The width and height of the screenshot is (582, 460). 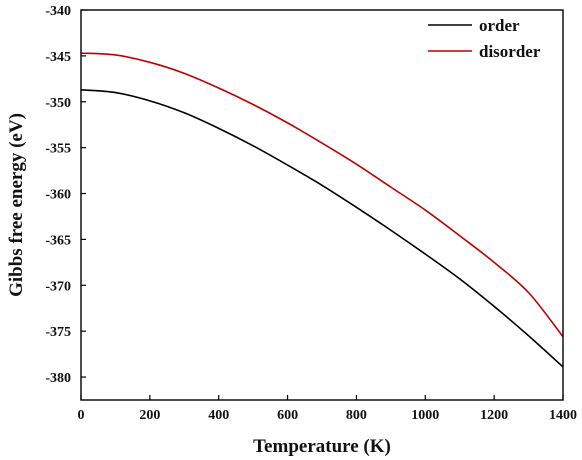 What do you see at coordinates (484, 38) in the screenshot?
I see `legend: order disorder` at bounding box center [484, 38].